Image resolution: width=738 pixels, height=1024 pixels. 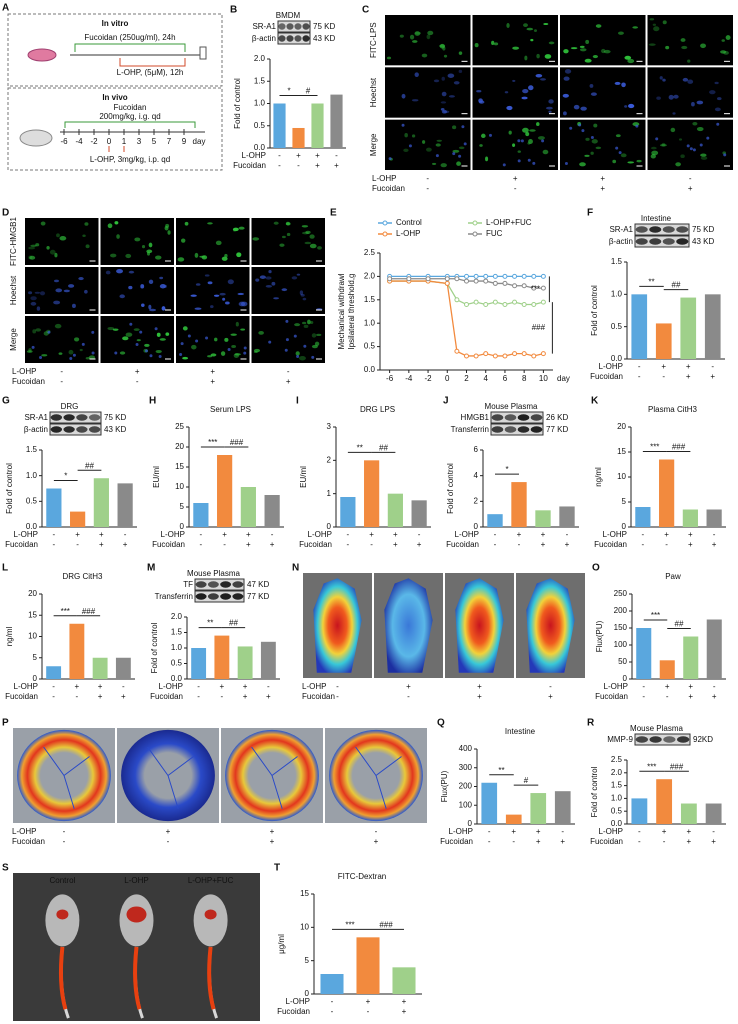 What do you see at coordinates (63, 978) in the screenshot?
I see `signal` at bounding box center [63, 978].